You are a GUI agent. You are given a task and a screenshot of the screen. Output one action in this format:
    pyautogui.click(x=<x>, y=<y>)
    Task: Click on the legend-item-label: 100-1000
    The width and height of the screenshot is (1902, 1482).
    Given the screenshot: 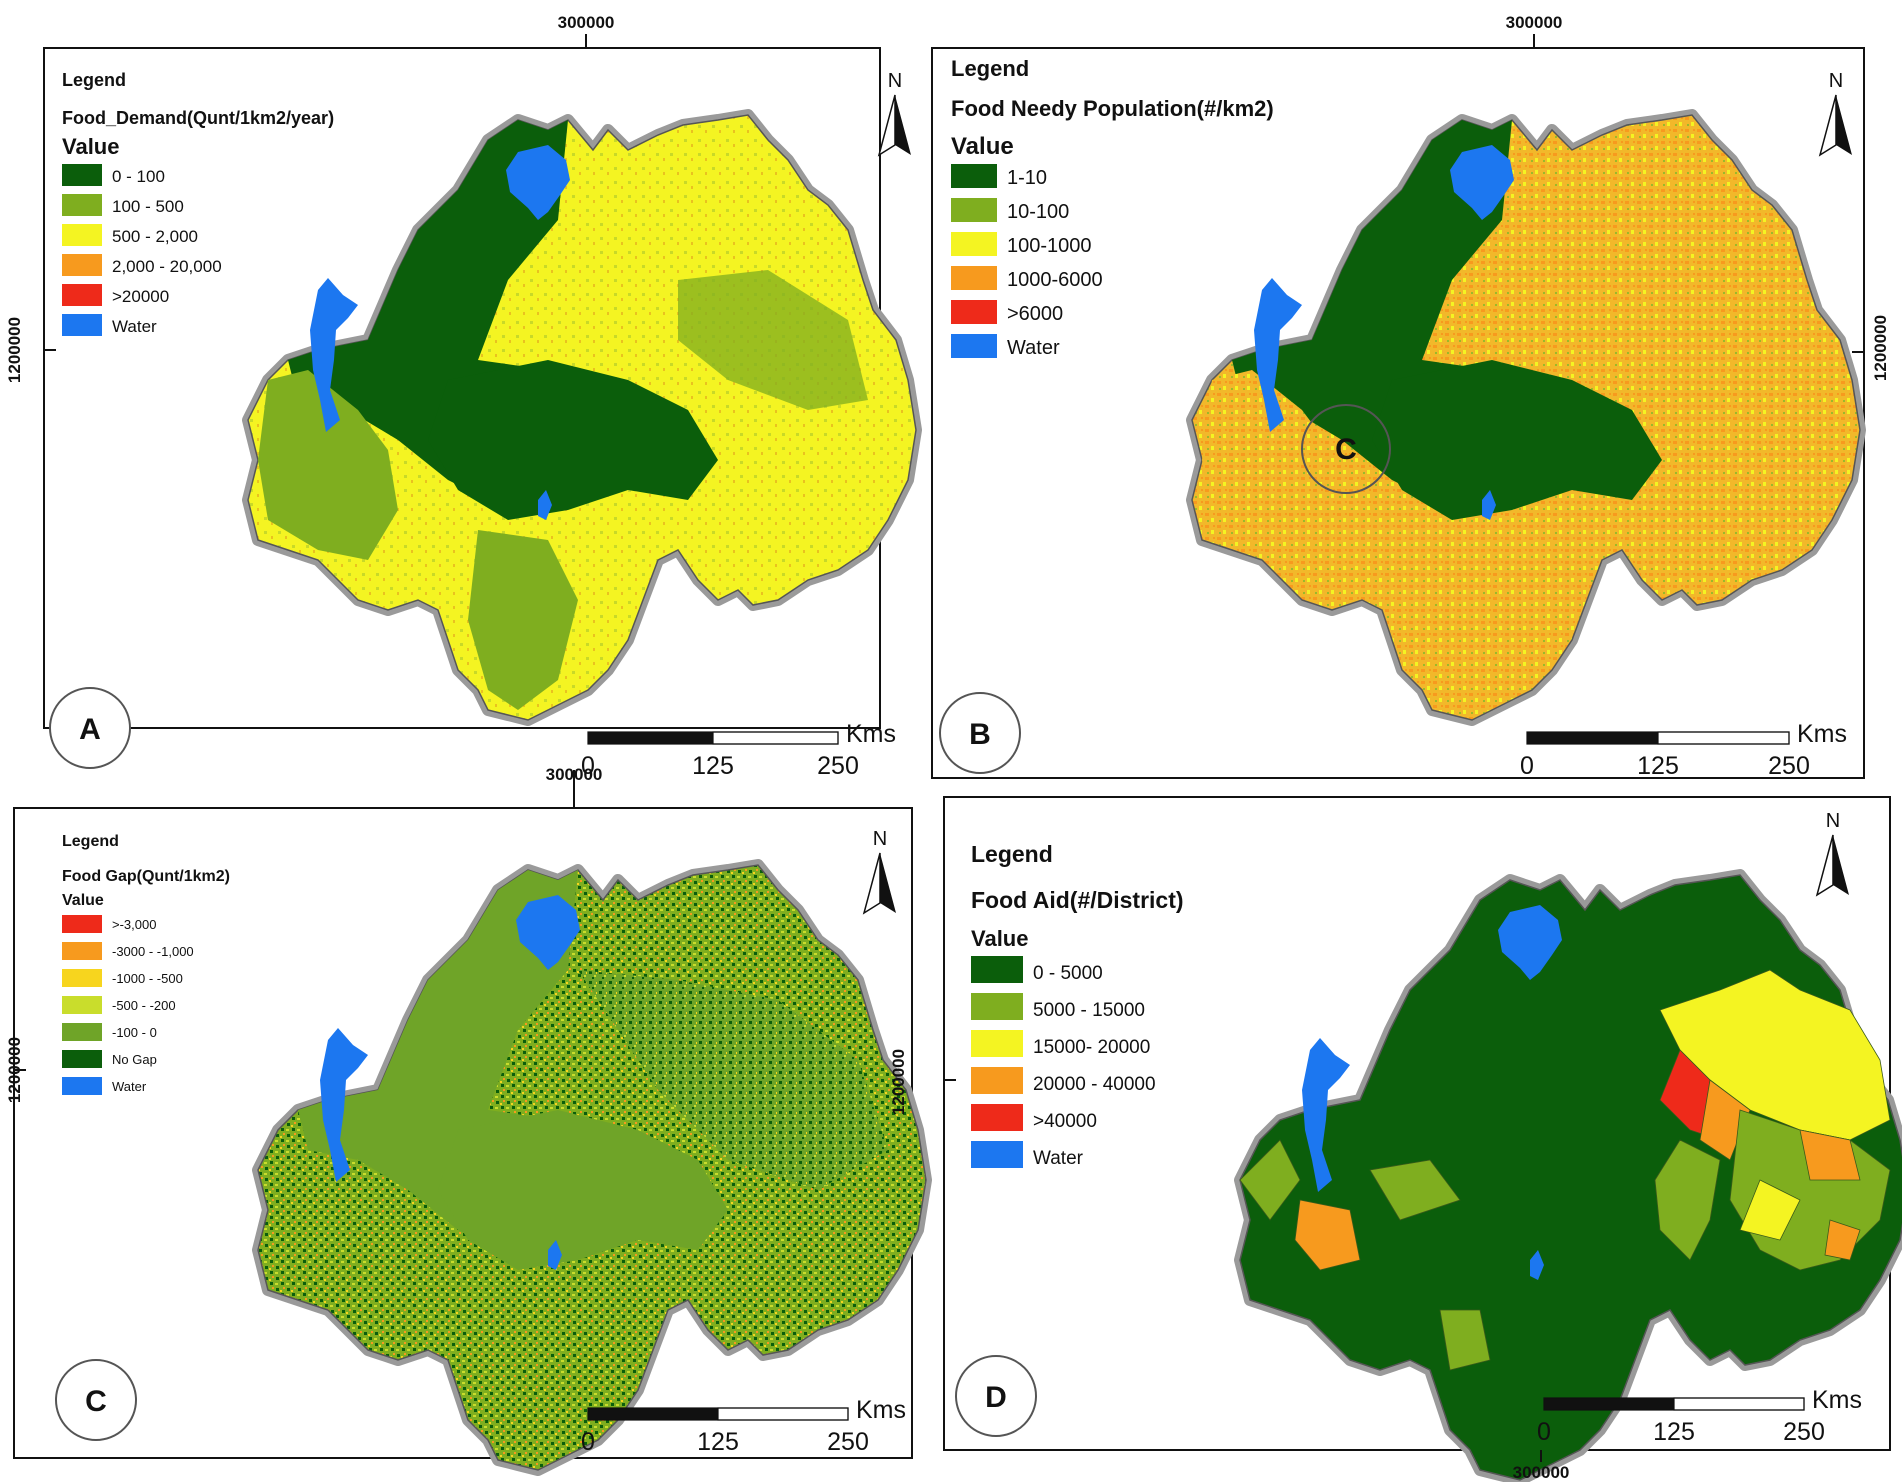 What is the action you would take?
    pyautogui.click(x=1049, y=246)
    